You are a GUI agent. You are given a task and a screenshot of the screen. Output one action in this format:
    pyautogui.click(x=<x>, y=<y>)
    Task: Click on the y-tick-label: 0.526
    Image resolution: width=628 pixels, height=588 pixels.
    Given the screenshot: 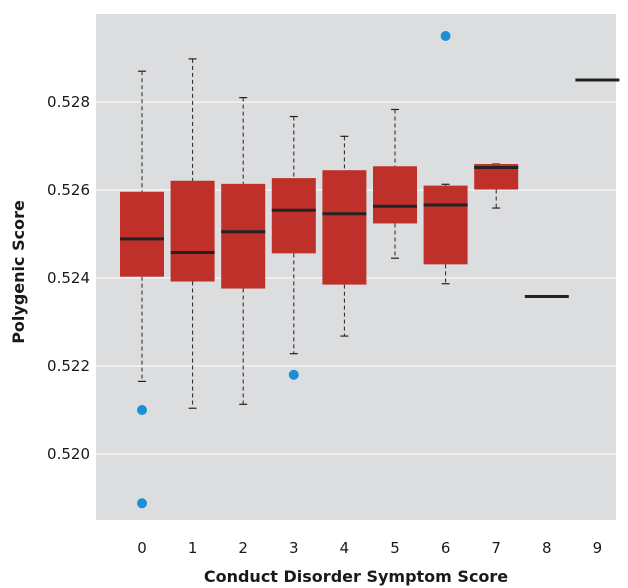 What is the action you would take?
    pyautogui.click(x=68, y=190)
    